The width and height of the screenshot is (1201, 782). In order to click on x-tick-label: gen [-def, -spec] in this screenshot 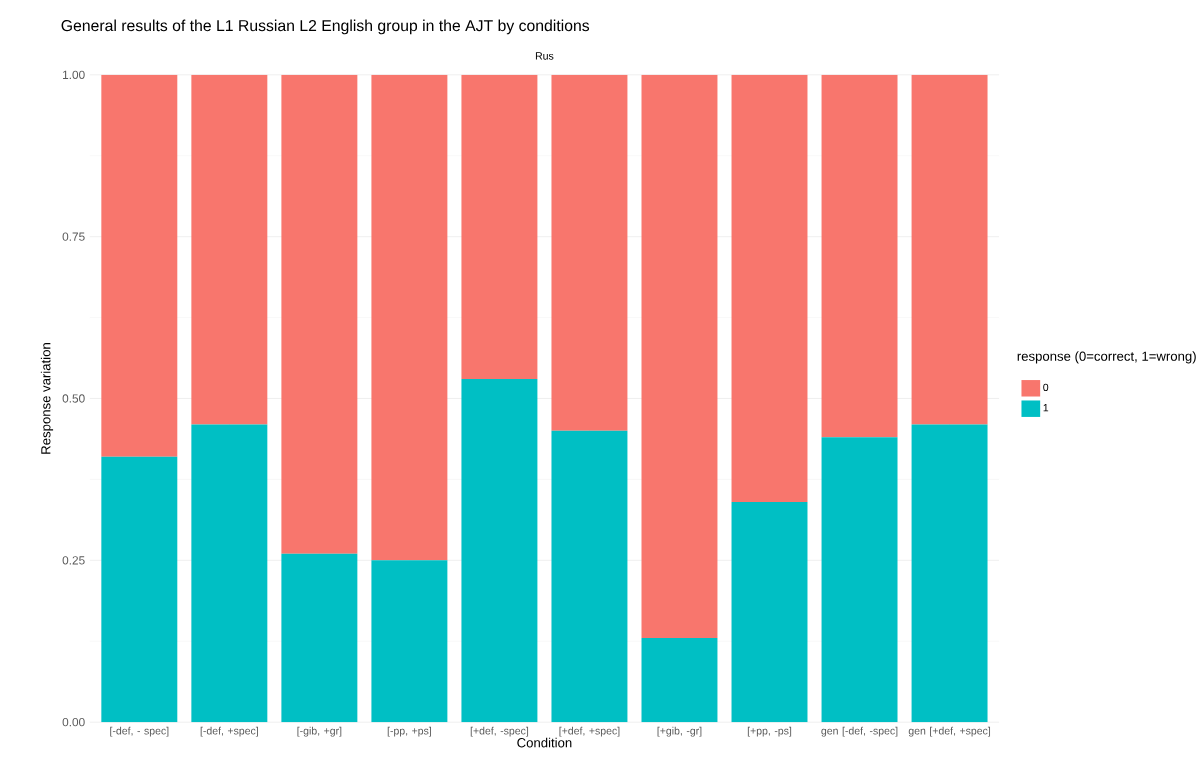, I will do `click(859, 731)`.